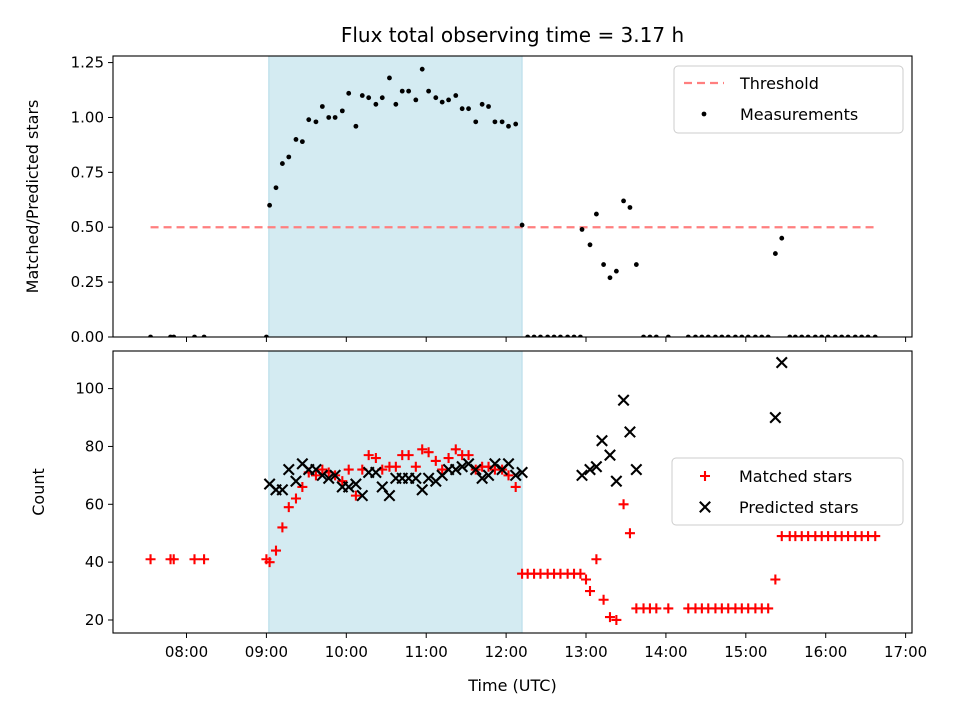  What do you see at coordinates (87, 337) in the screenshot?
I see `y-tick-label-0: 0.00` at bounding box center [87, 337].